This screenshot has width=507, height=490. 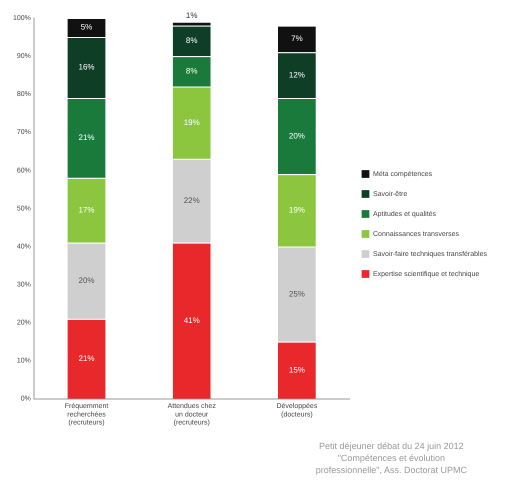 I want to click on data-label: 15%, so click(x=296, y=369).